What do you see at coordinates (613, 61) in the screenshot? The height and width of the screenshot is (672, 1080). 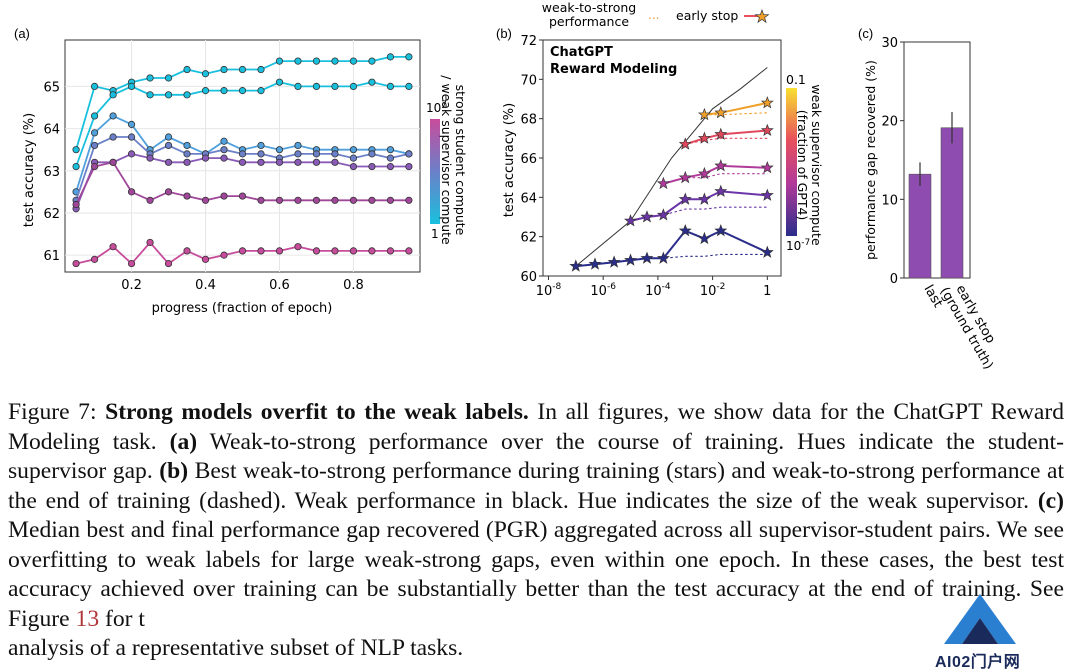 I see `panel-b-title: ChatGPT Reward Modeling` at bounding box center [613, 61].